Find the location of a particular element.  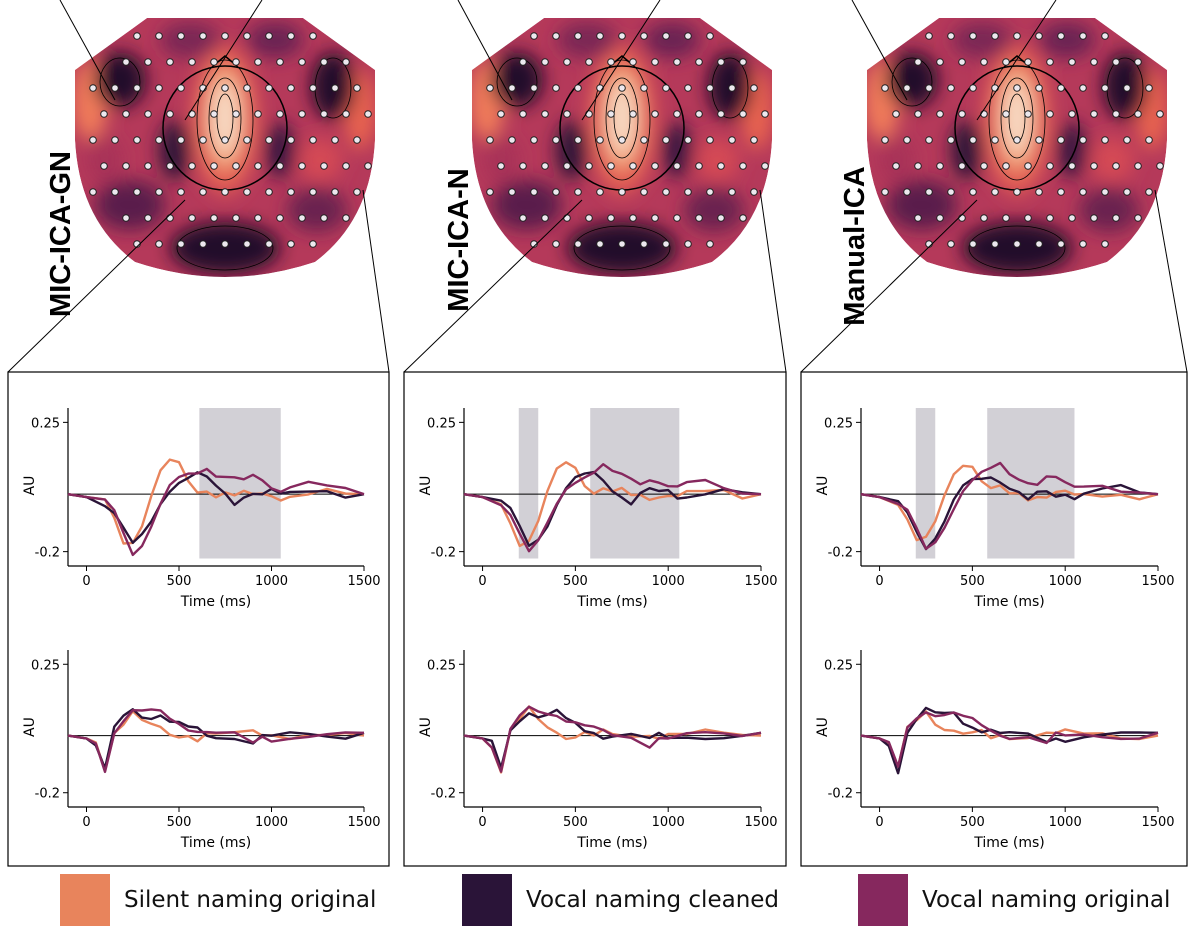

chart-mic-ica-gn-lower: 0 500 1000 1500 0.25 -0.2 Time (ms) AU is located at coordinates (201, 750).